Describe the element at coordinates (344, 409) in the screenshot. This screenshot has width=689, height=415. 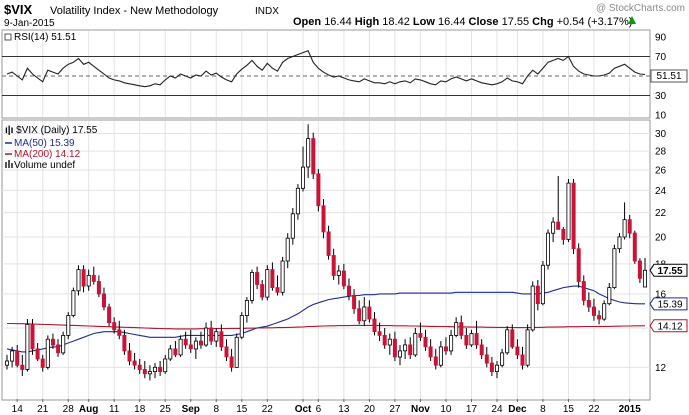
I see `x-tick-label: 13` at that location.